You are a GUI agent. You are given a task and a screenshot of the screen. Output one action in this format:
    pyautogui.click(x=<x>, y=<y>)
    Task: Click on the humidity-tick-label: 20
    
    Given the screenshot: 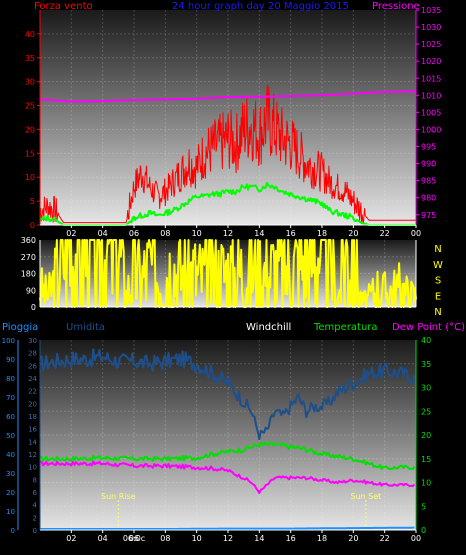 What is the action you would take?
    pyautogui.click(x=32, y=404)
    